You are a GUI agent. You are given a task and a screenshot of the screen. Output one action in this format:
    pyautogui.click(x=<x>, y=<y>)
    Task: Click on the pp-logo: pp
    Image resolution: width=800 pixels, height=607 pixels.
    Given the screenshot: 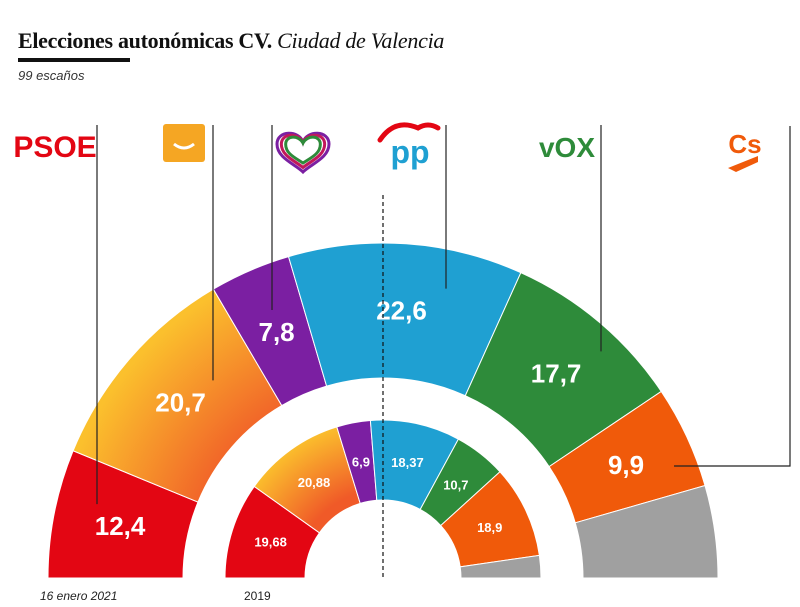 What is the action you would take?
    pyautogui.click(x=409, y=152)
    